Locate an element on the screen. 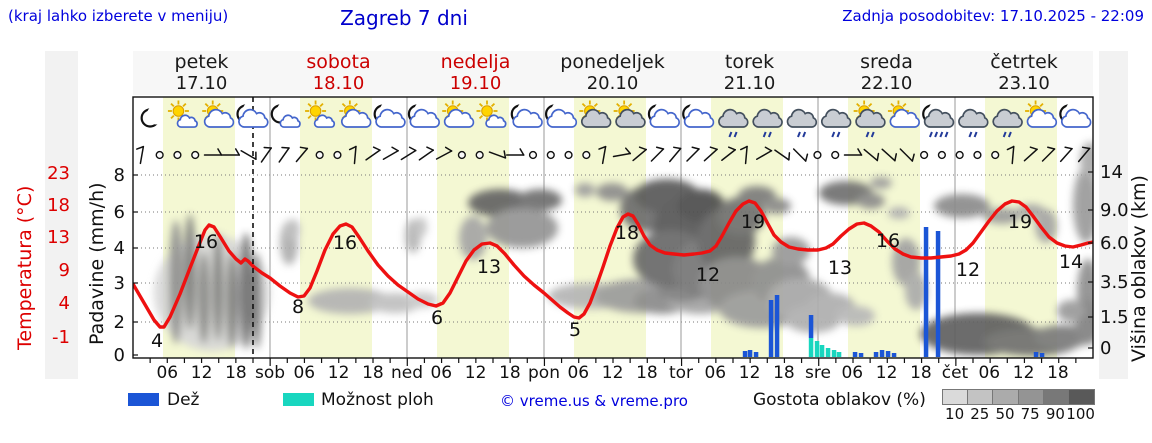 The height and width of the screenshot is (443, 1152). cloud-tick-label: 1.5 is located at coordinates (1114, 317).